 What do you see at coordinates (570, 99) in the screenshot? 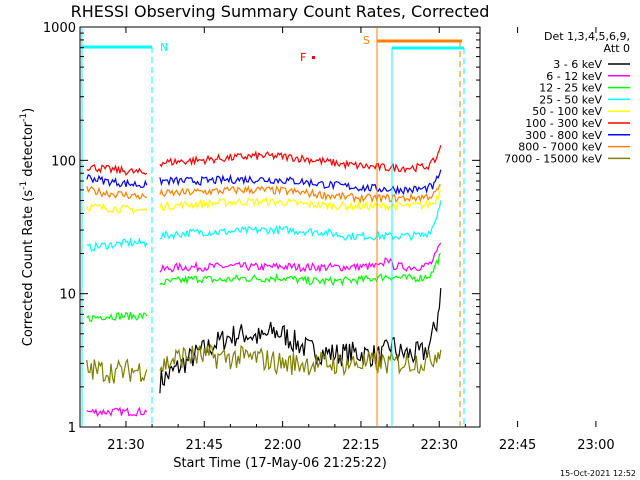
I see `legend-label-25-50-kev: 25 - 50 keV` at bounding box center [570, 99].